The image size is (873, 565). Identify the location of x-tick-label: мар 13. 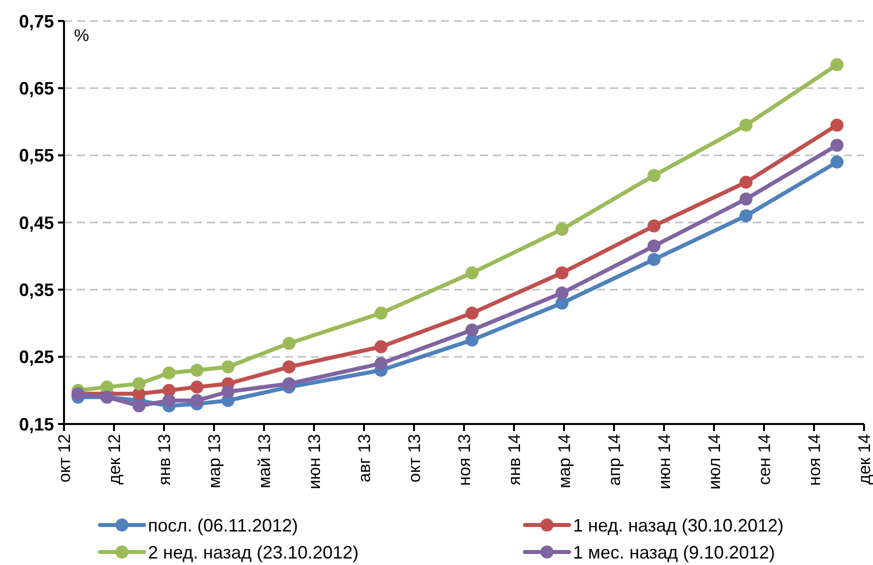
(214, 461).